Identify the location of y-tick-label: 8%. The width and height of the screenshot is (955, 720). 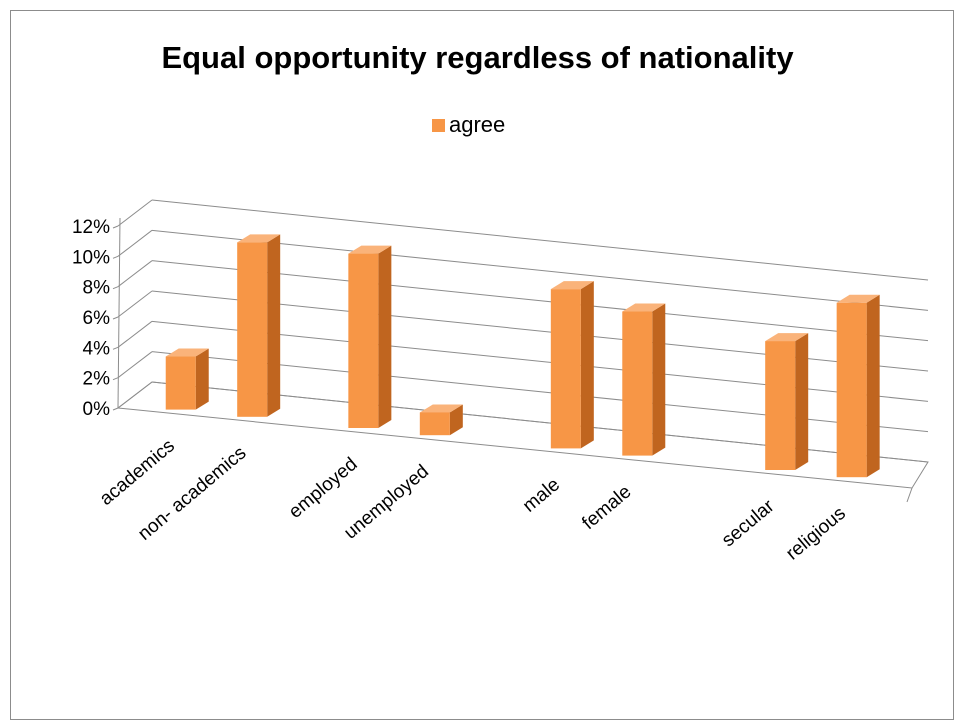
(97, 288).